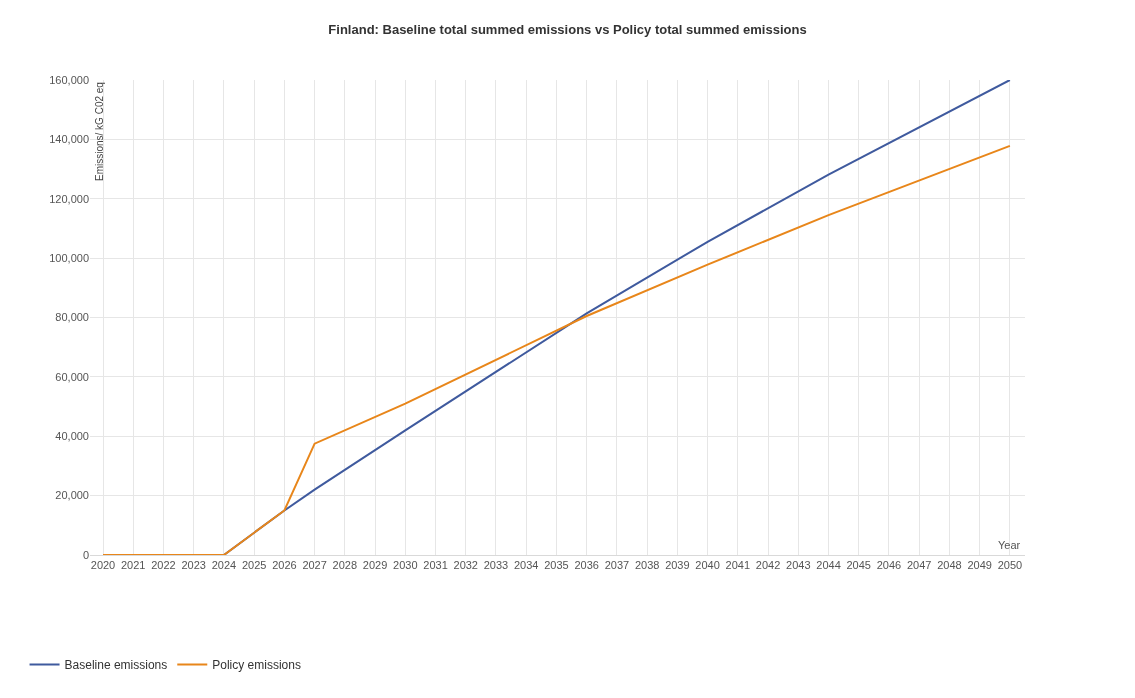 This screenshot has height=698, width=1135. What do you see at coordinates (133, 565) in the screenshot?
I see `x-tick-label: 2021` at bounding box center [133, 565].